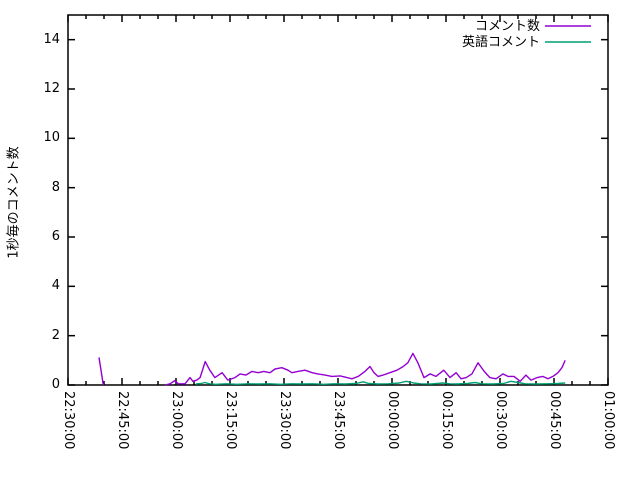  I want to click on y-tick-label: 10, so click(51, 138).